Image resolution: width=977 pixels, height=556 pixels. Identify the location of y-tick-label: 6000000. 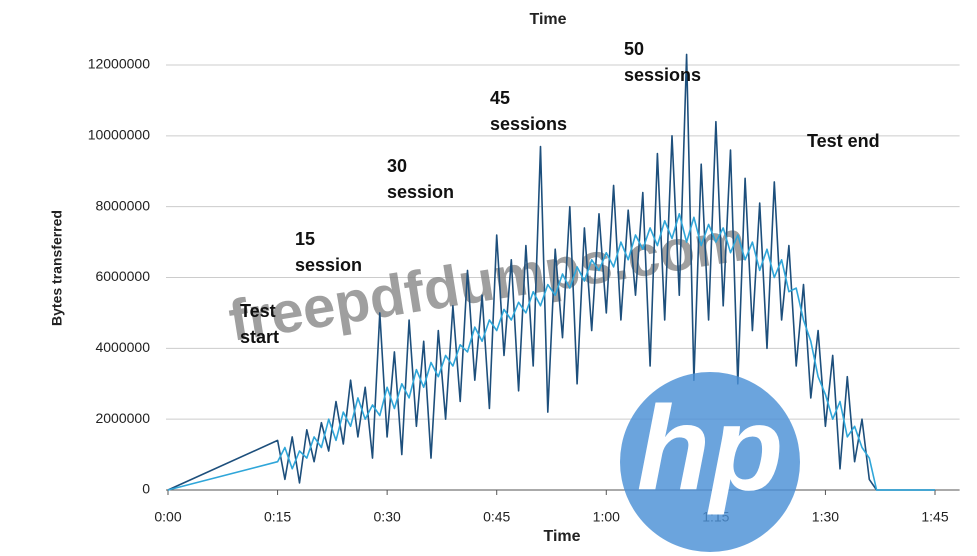
(122, 276).